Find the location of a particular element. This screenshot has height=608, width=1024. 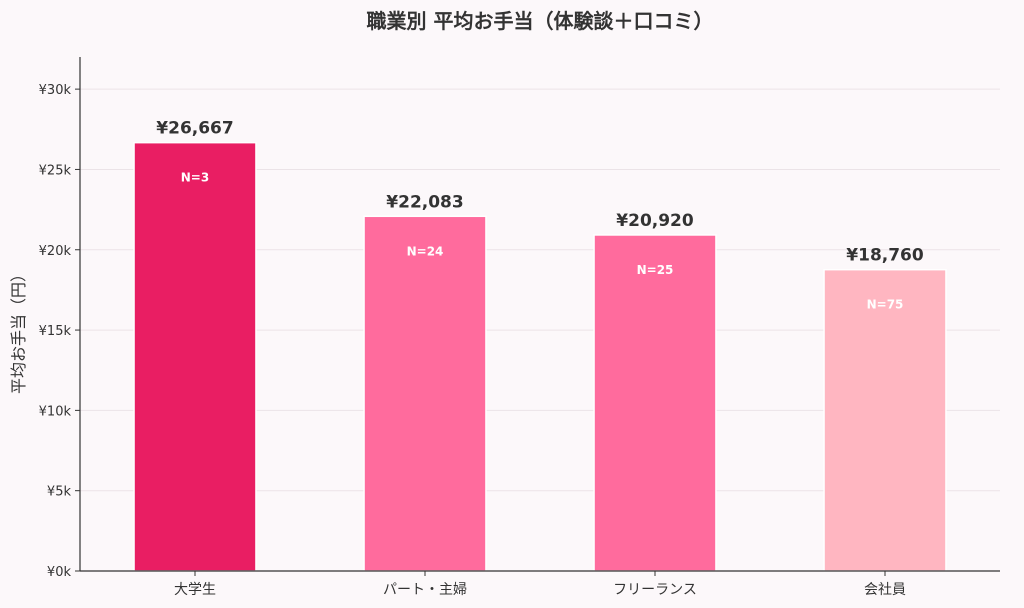

sample-size-label: N=75 is located at coordinates (885, 305).